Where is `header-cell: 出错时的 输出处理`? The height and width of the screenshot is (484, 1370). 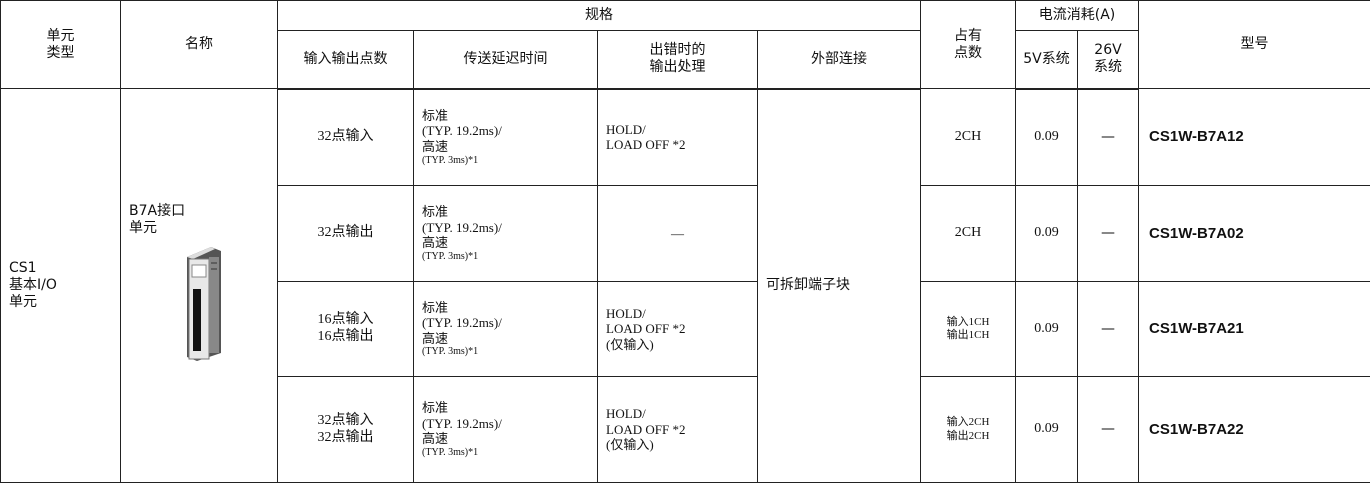 header-cell: 出错时的 输出处理 is located at coordinates (677, 60).